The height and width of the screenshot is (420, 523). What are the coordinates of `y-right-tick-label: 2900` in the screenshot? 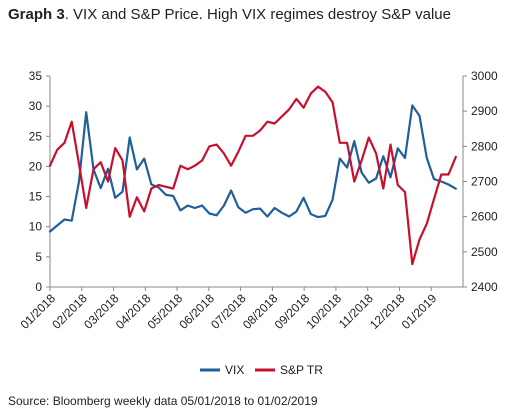 It's located at (484, 111).